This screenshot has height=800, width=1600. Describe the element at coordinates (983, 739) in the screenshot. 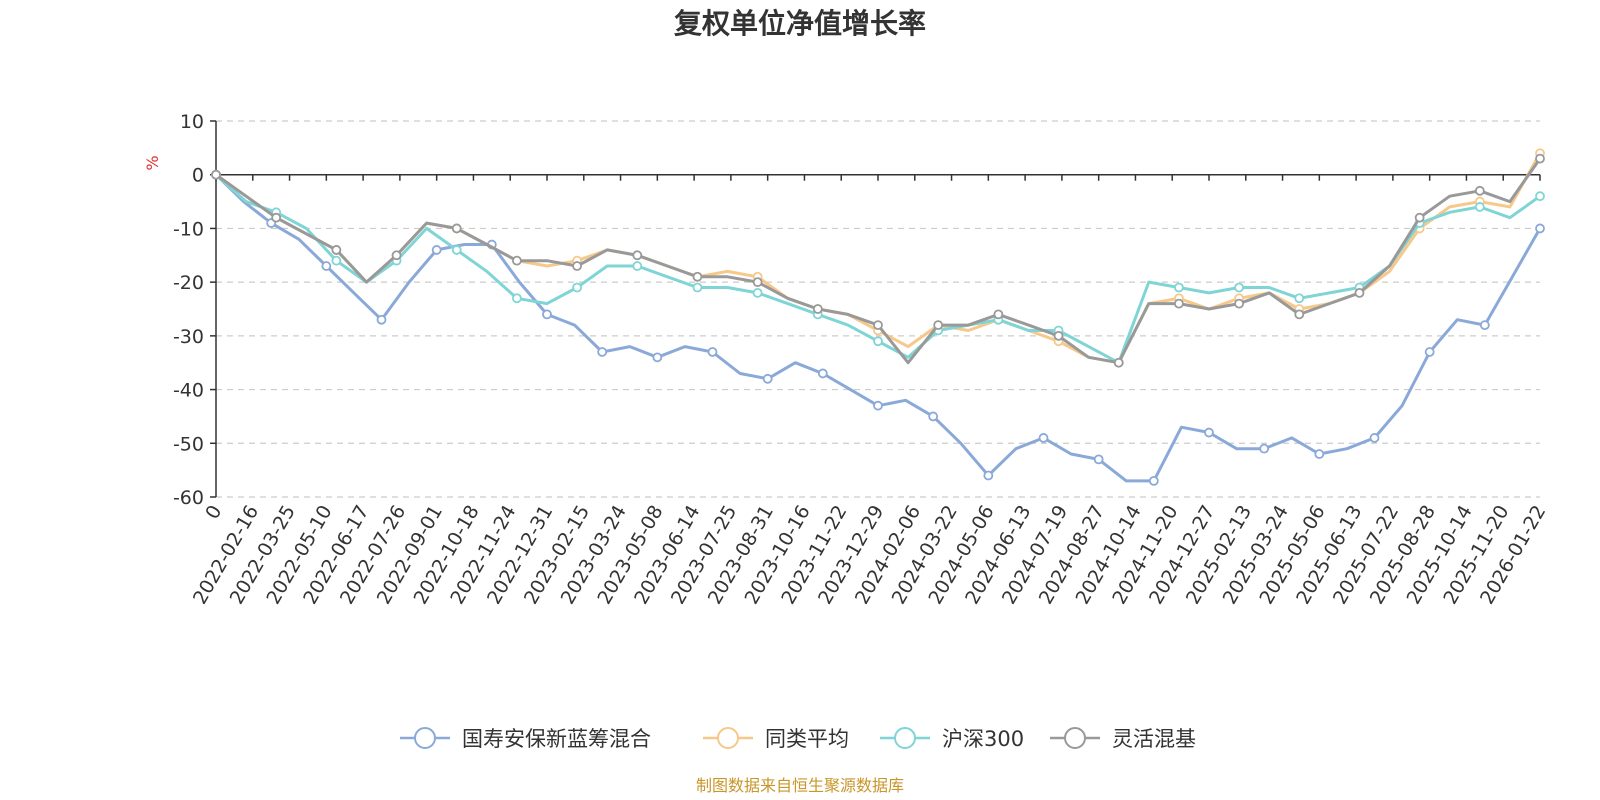

I see `legend-label-2: 沪深300` at that location.